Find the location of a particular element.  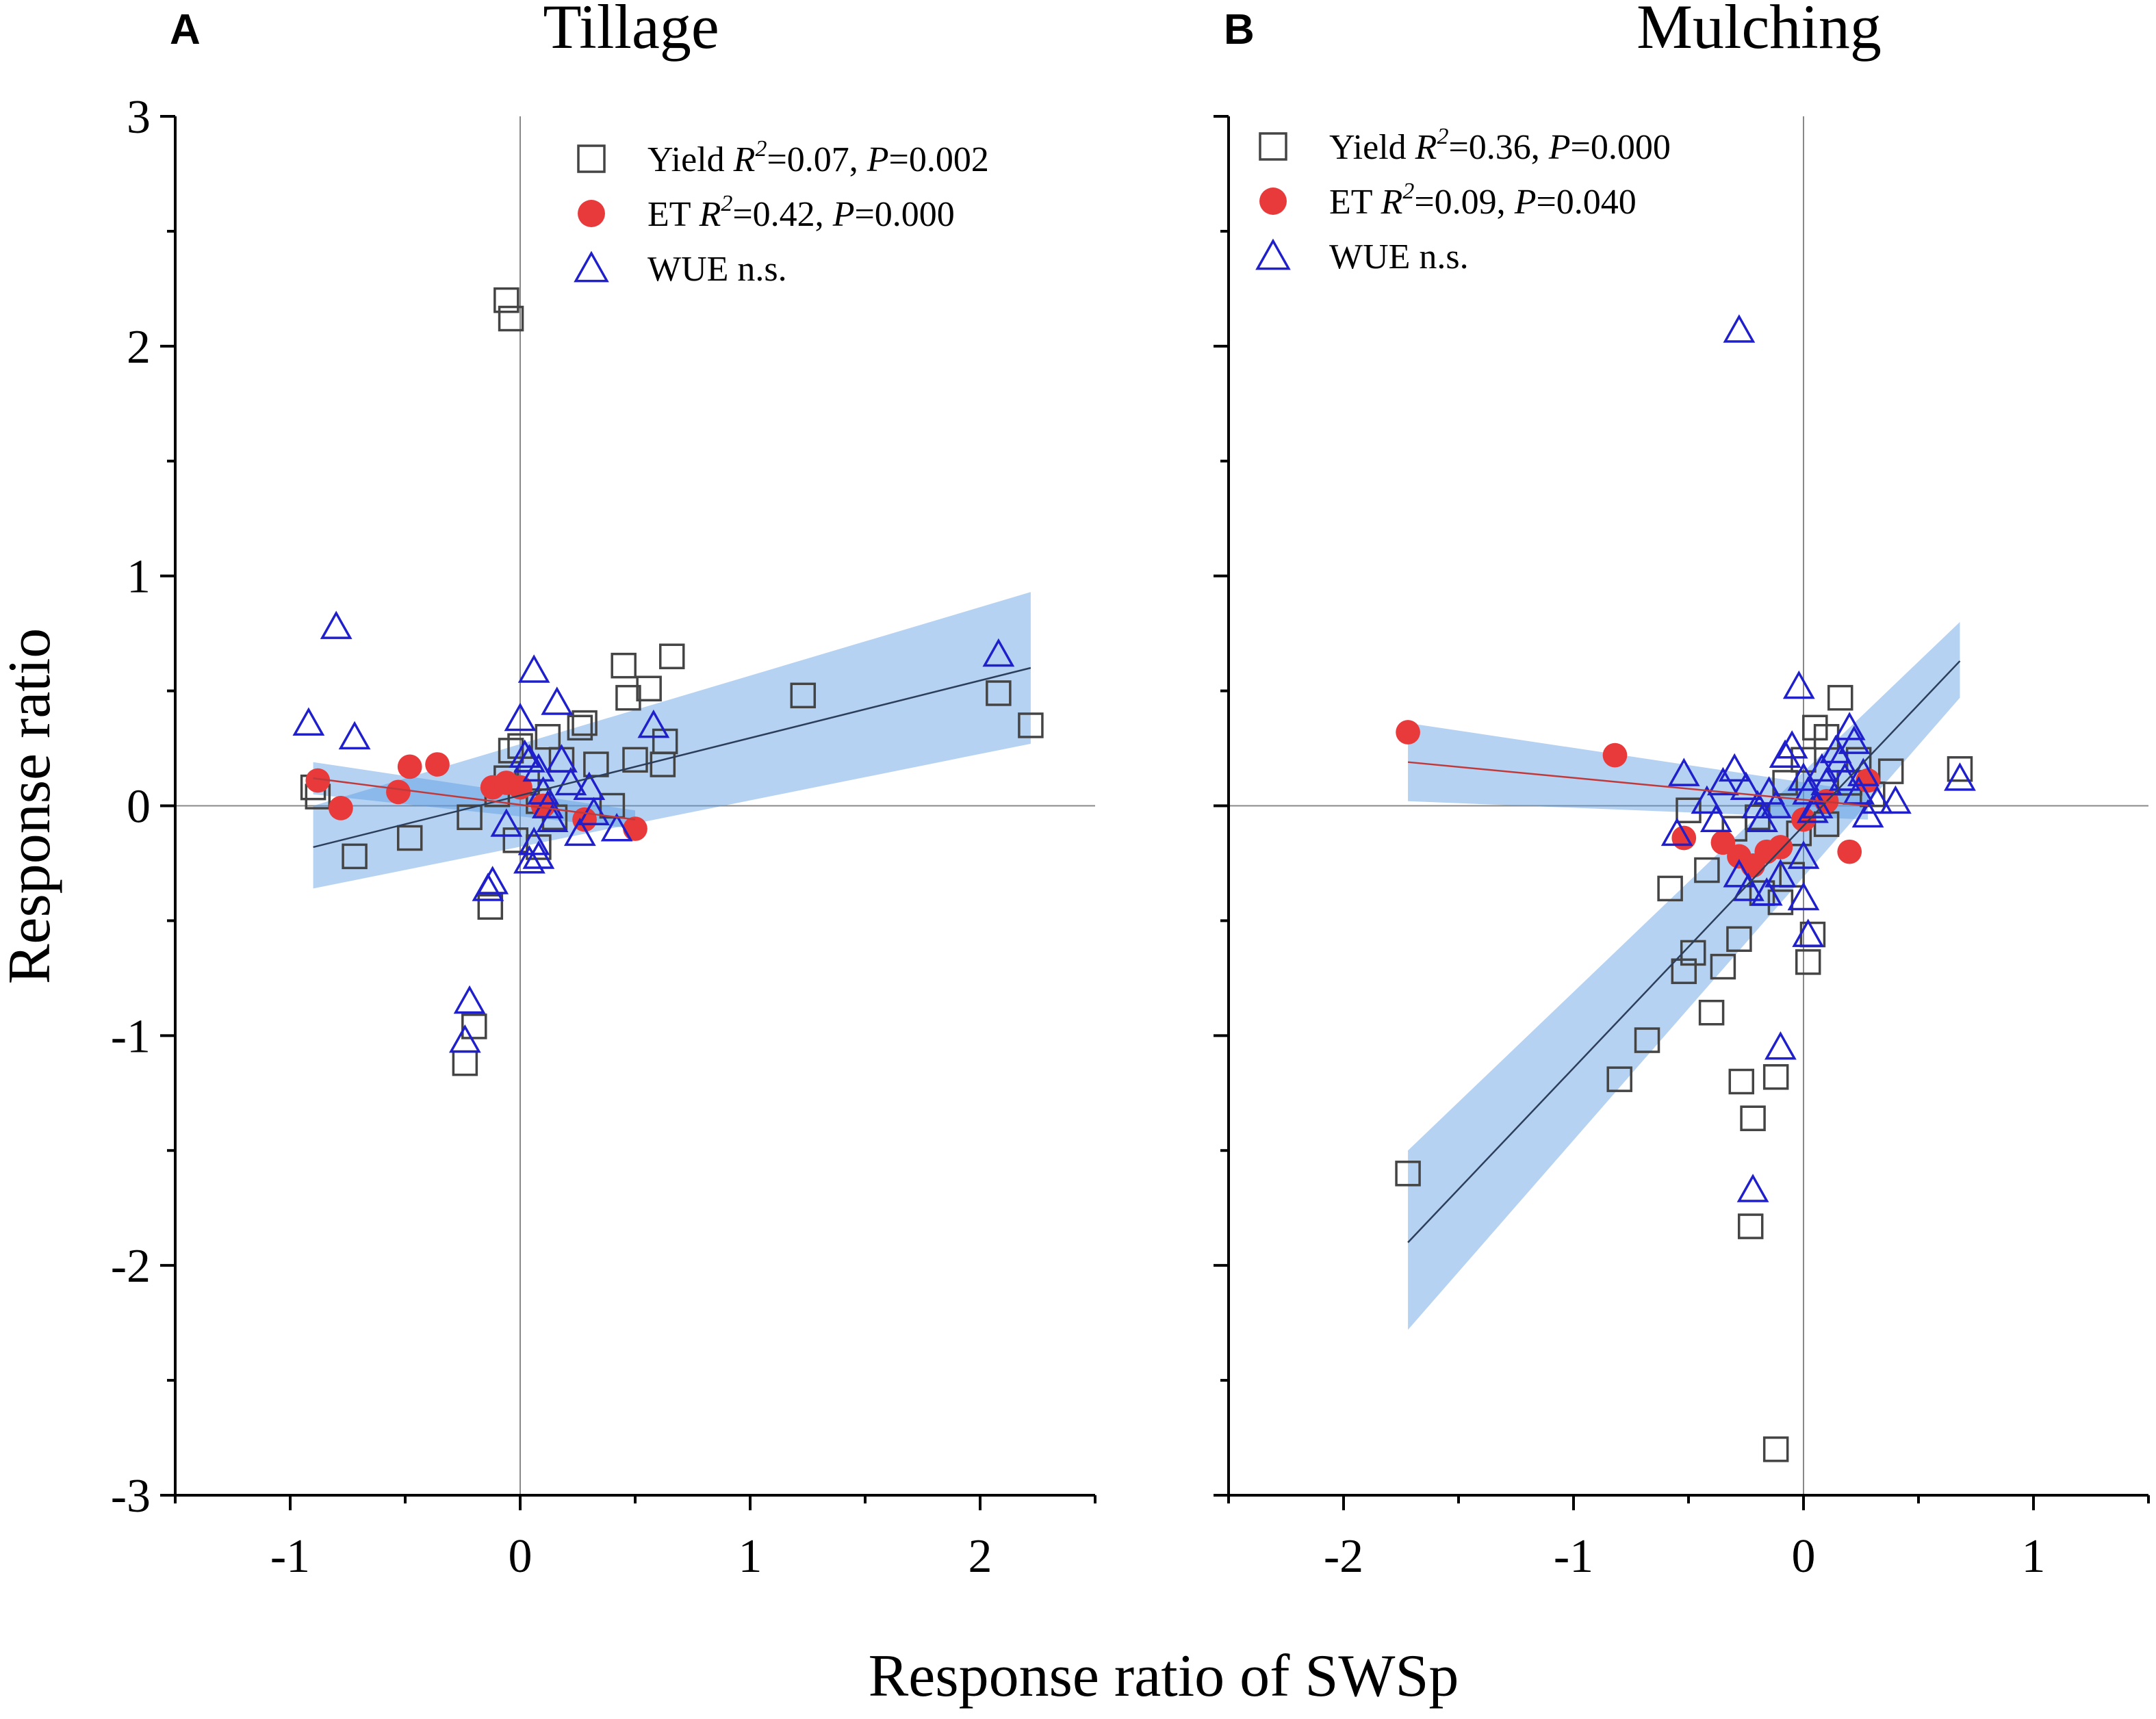

panel-b-legend-marker-yield is located at coordinates (1273, 146).